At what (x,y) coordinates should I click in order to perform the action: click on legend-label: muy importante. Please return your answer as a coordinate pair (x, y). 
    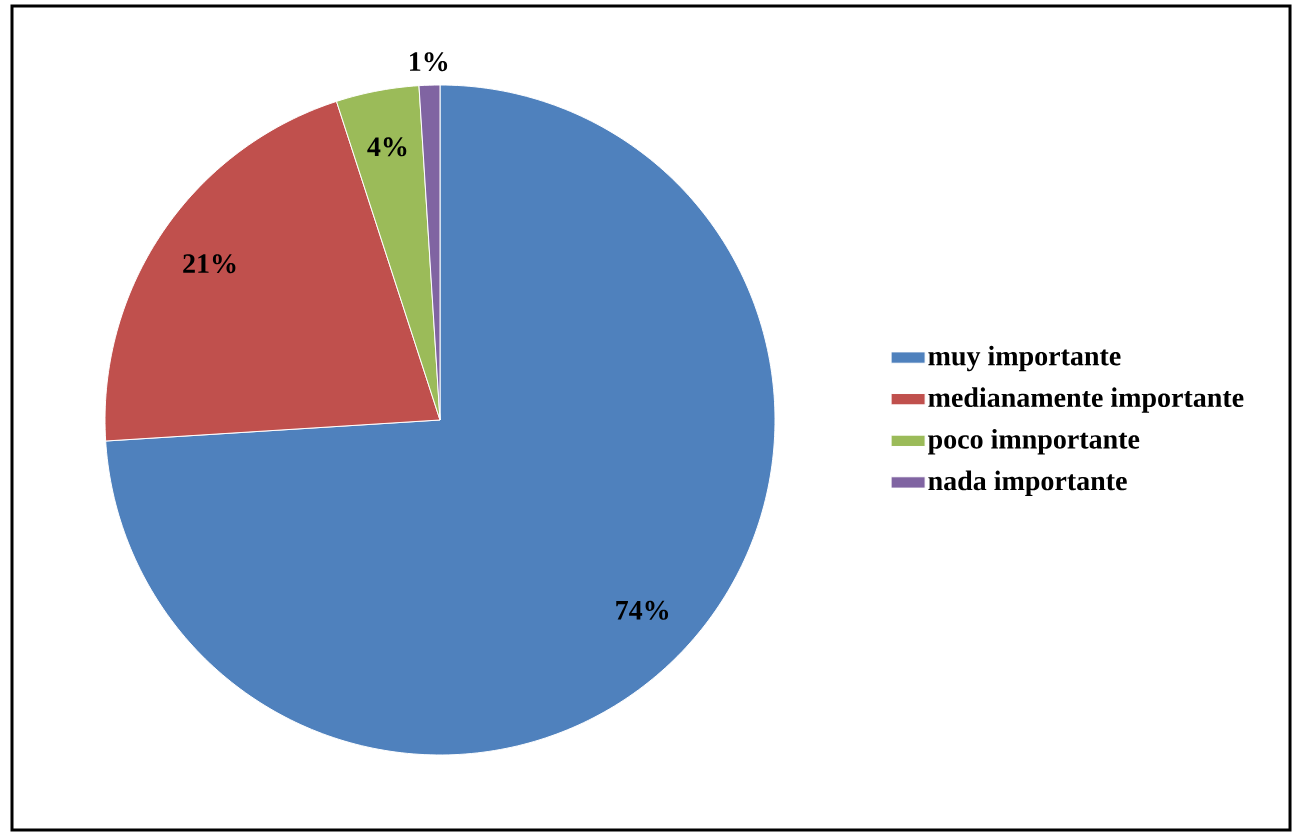
    Looking at the image, I should click on (1024, 358).